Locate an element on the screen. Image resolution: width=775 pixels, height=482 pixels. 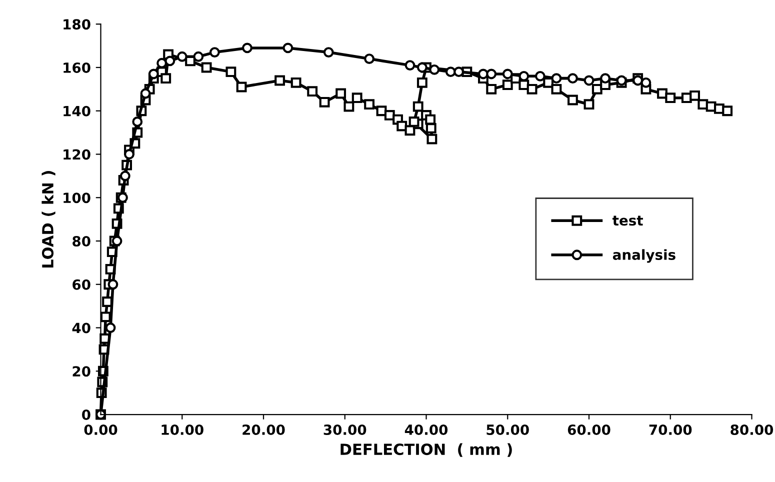
x-tick-label: 70.00 is located at coordinates (670, 429).